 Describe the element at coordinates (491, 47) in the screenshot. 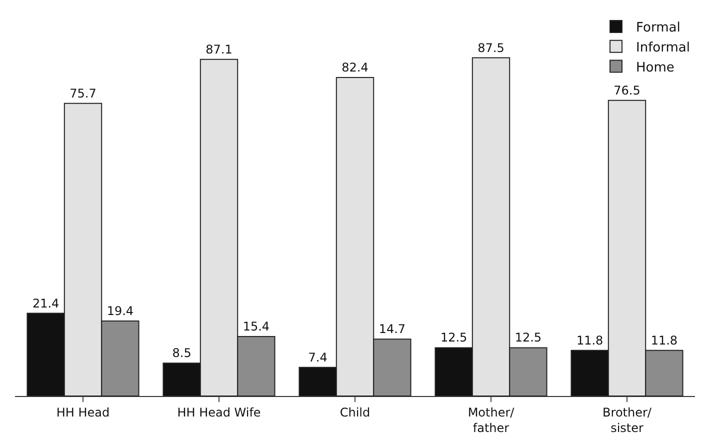

I see `data-label: 87.5` at that location.